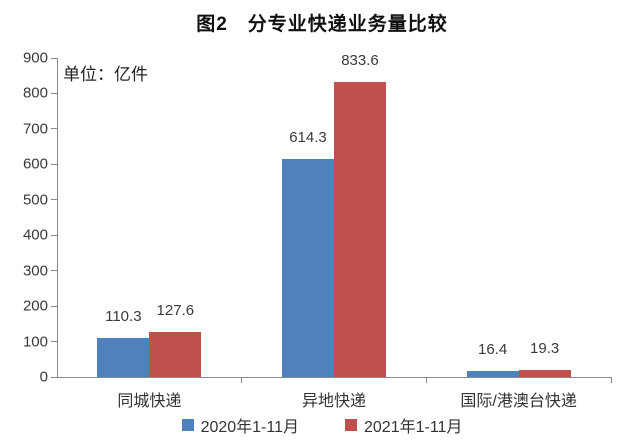 The width and height of the screenshot is (644, 440). Describe the element at coordinates (544, 373) in the screenshot. I see `bar-2021年1-11月-国际/港澳台快递` at that location.